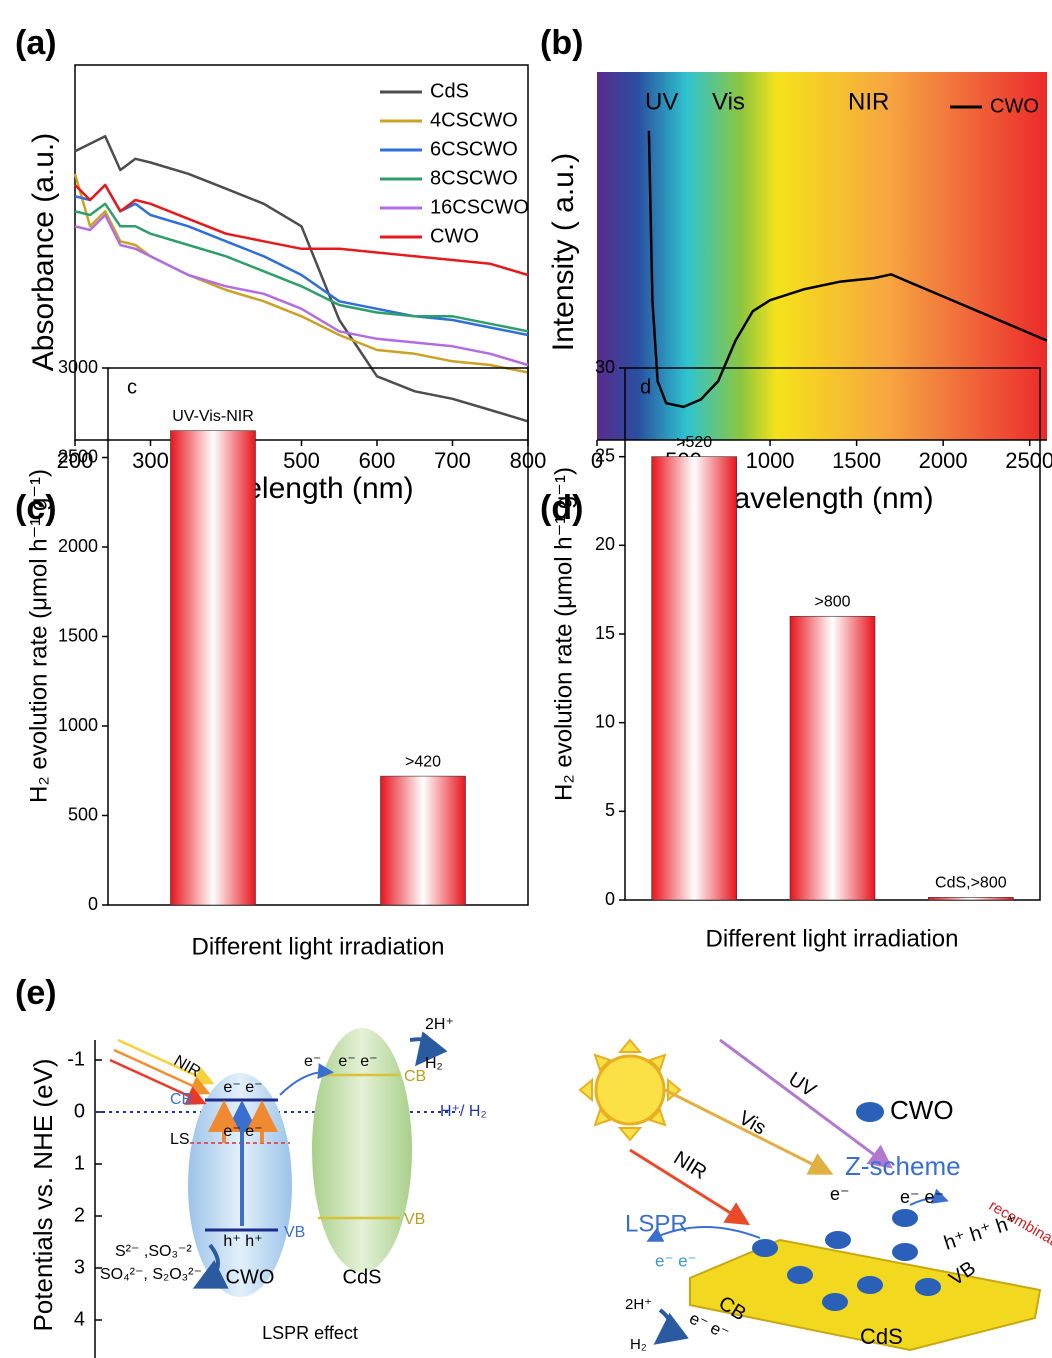 The height and width of the screenshot is (1358, 1052). Describe the element at coordinates (802, 1085) in the screenshot. I see `label: UV` at that location.